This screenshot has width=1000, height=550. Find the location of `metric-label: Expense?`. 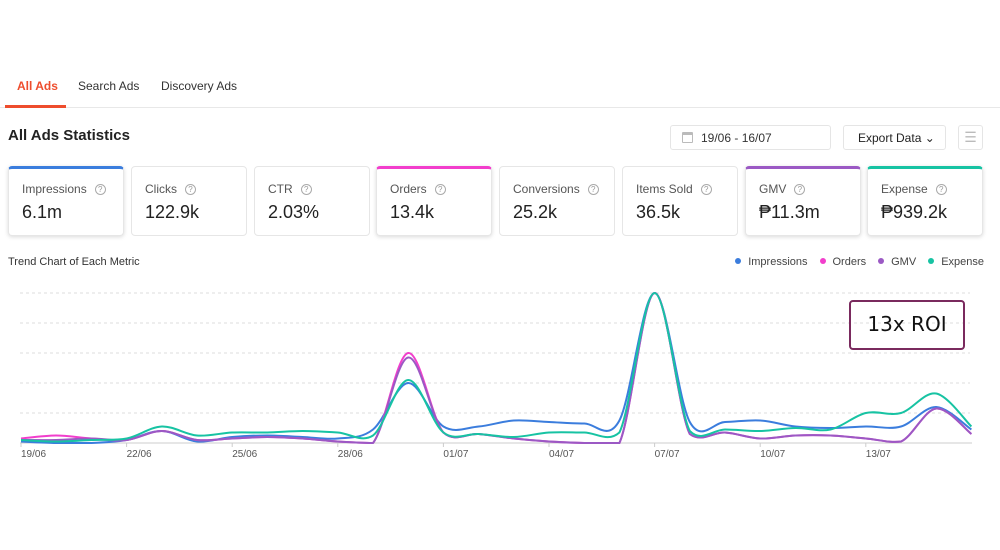

metric-label: Expense? is located at coordinates (914, 189).